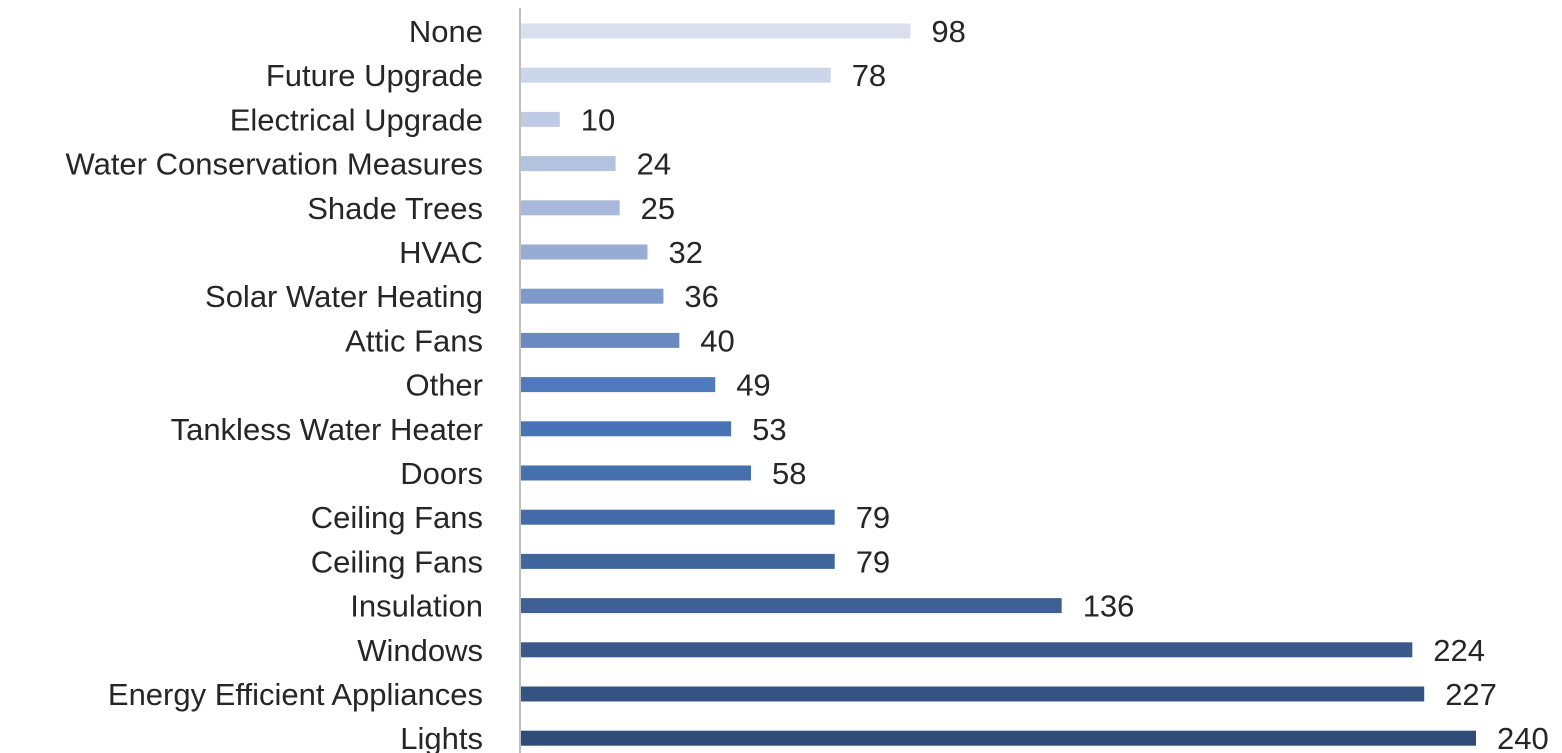  I want to click on category-label: Attic Fans, so click(414, 340).